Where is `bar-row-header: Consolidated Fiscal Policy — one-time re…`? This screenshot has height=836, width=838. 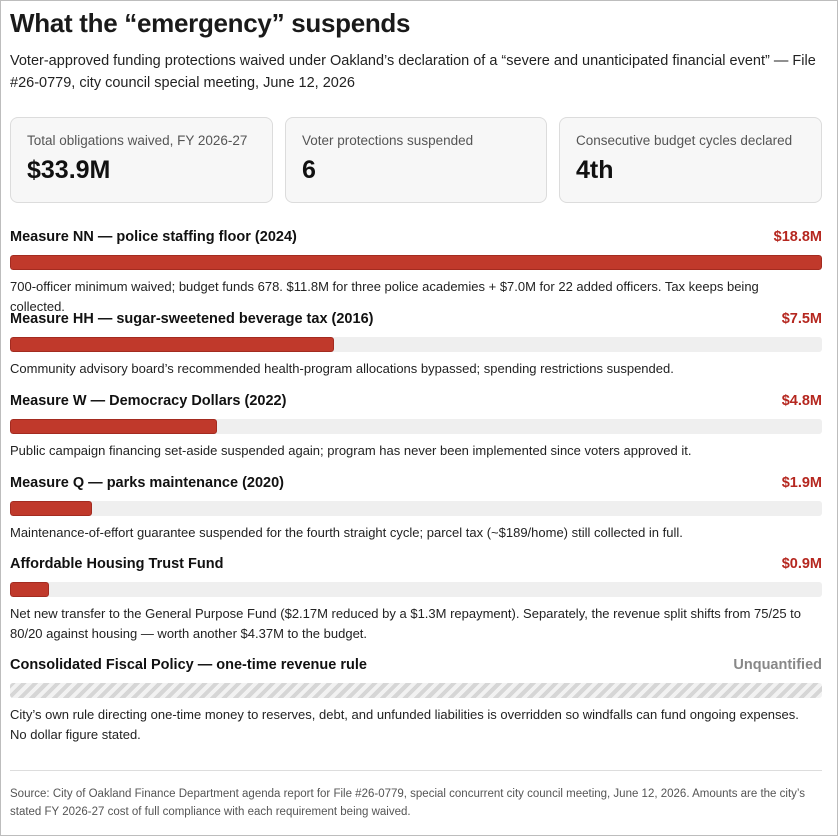
bar-row-header: Consolidated Fiscal Policy — one-time re… is located at coordinates (416, 668).